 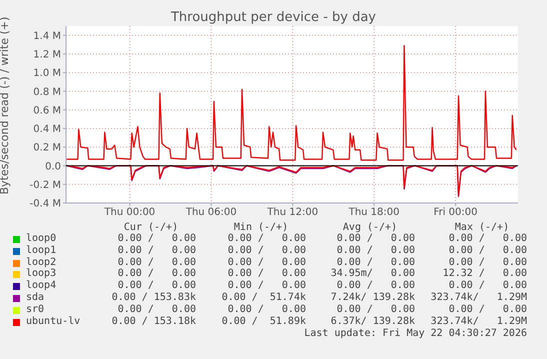 What do you see at coordinates (41, 286) in the screenshot?
I see `legend-label: loop4` at bounding box center [41, 286].